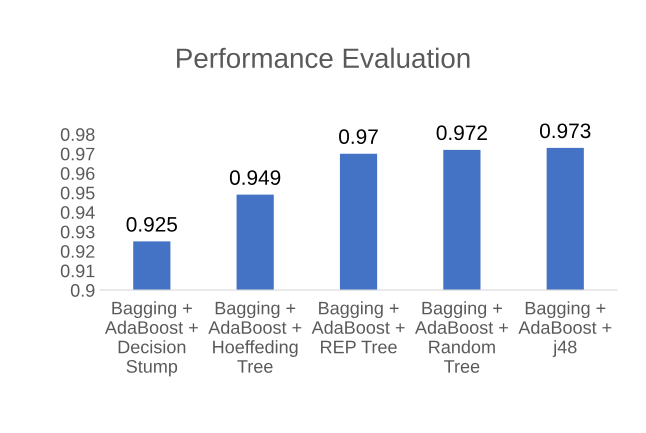 The image size is (646, 433). Describe the element at coordinates (151, 338) in the screenshot. I see `x-tick-label: Bagging + AdaBoost + Decision Stump` at that location.